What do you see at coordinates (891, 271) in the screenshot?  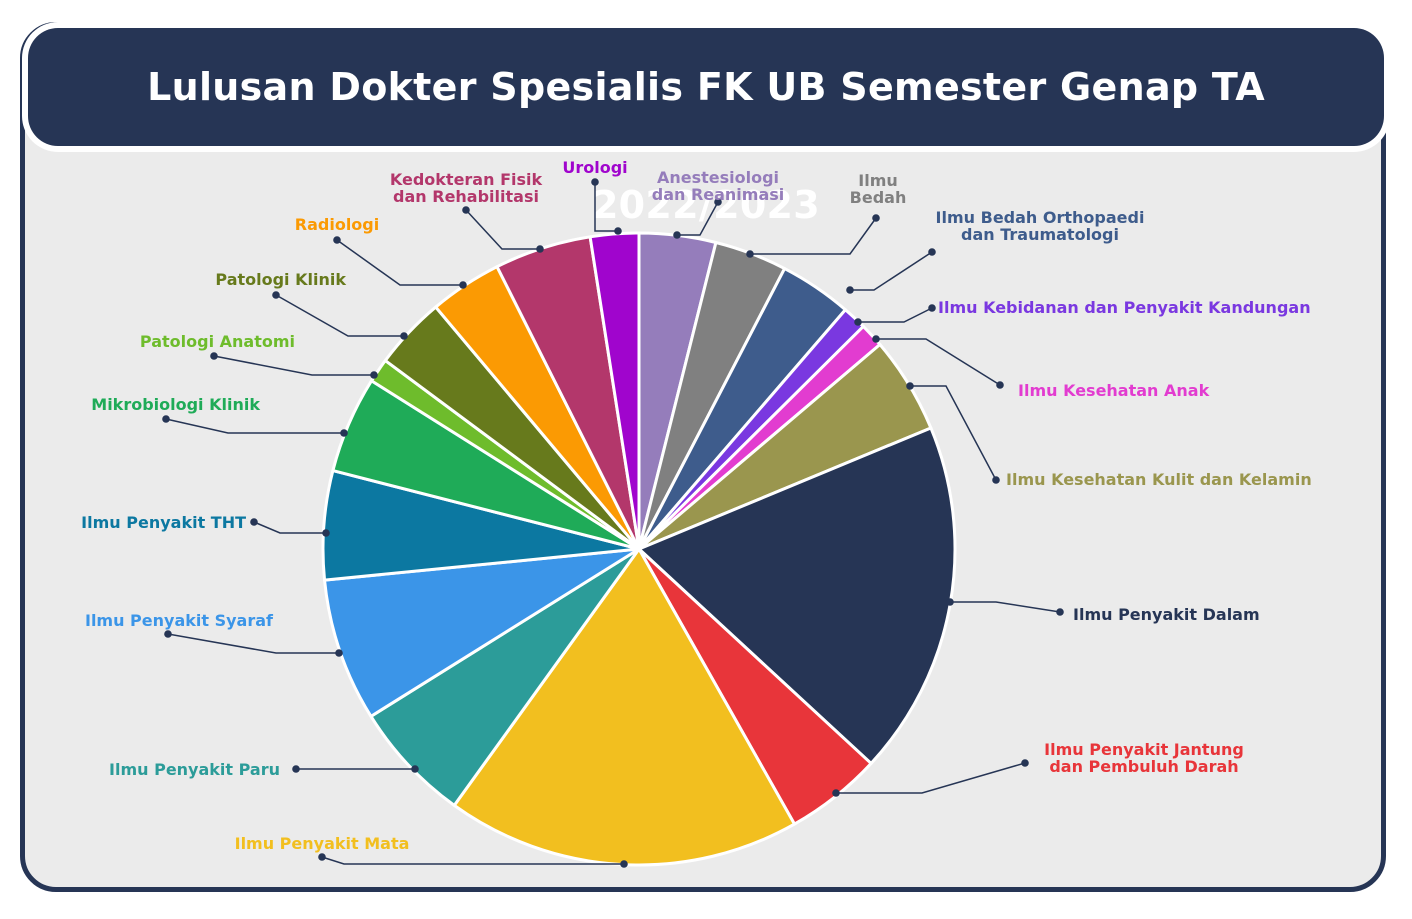 I see `leader-line-ilmu-bedah-orthopaedi-dan-traumatologi` at bounding box center [891, 271].